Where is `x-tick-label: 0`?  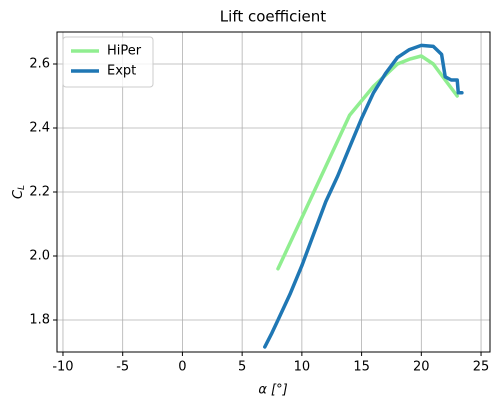
x-tick-label: 0 is located at coordinates (182, 367).